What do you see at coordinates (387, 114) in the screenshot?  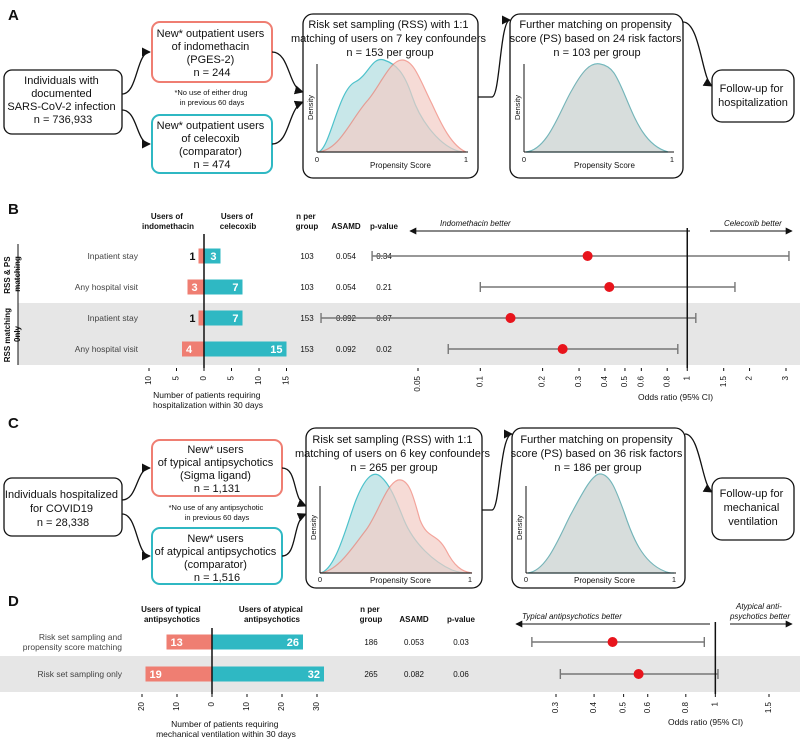 I see `density-plot-rss-a: Density Propensity Score 0 1` at bounding box center [387, 114].